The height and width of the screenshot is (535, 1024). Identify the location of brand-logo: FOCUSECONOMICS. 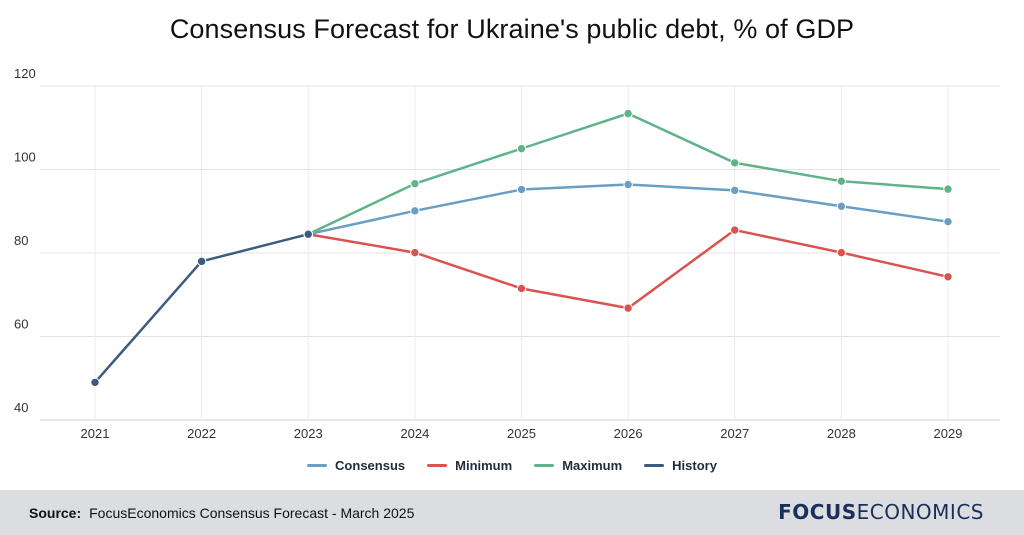
(881, 512).